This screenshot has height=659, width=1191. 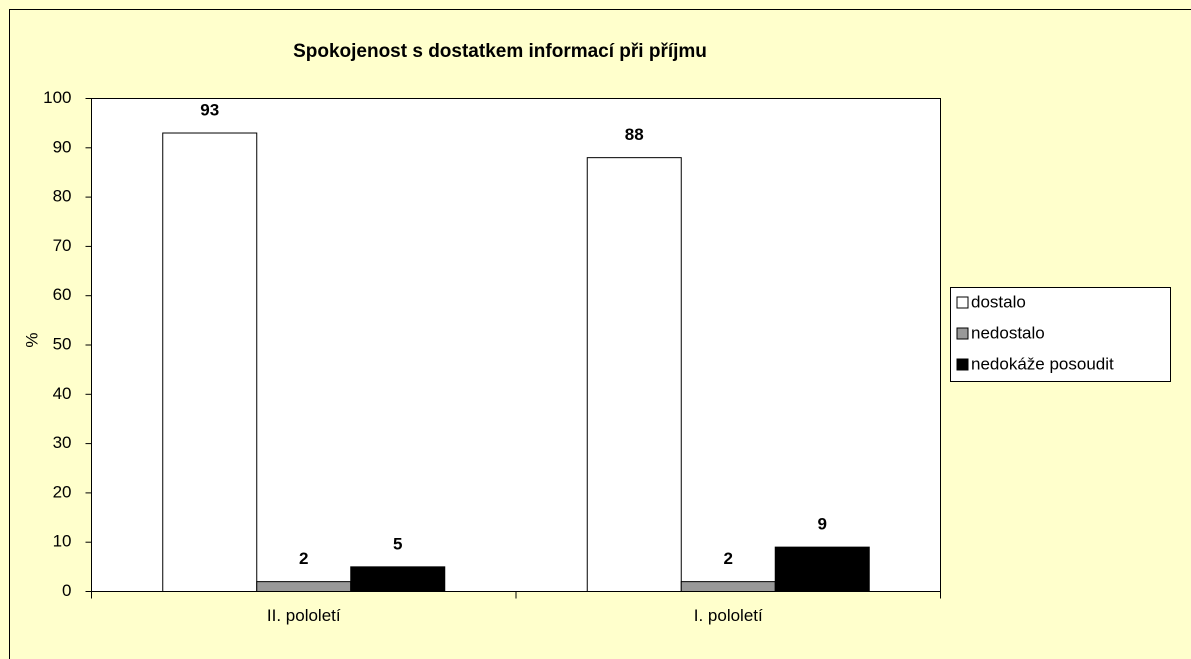 I want to click on legend-label: nedostalo, so click(x=1008, y=332).